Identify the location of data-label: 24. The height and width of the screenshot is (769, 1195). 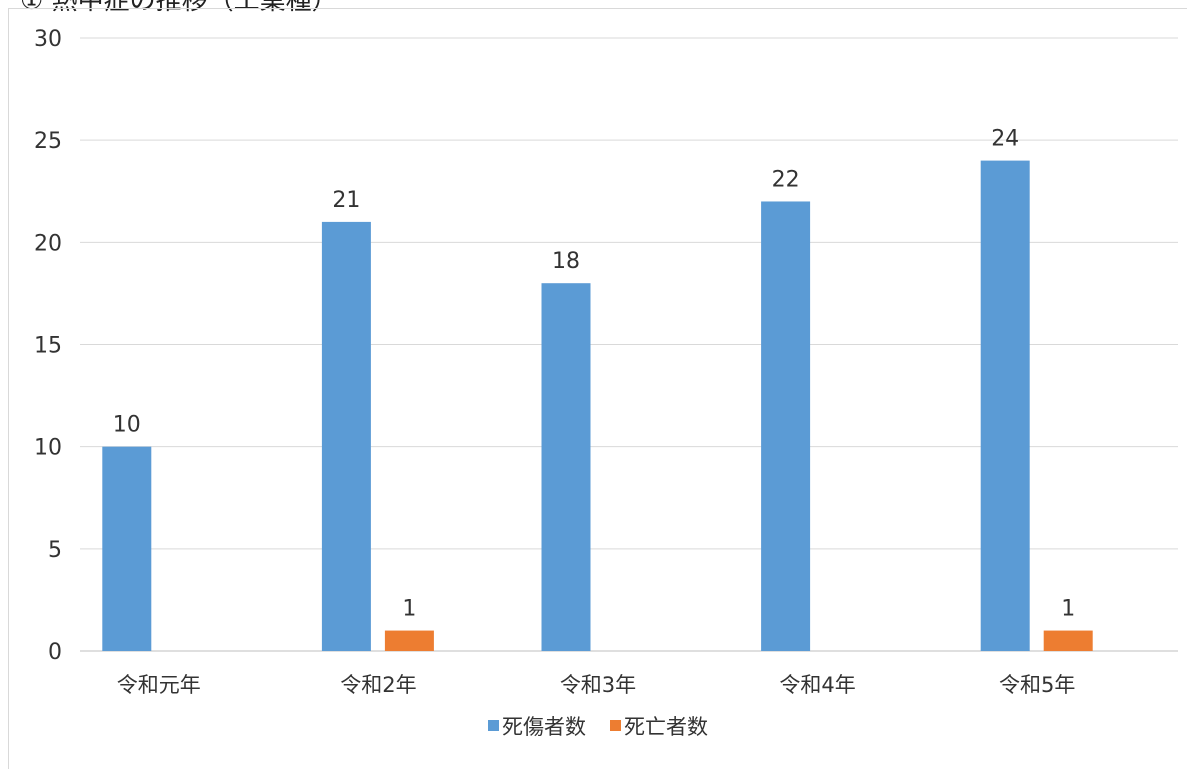
(1005, 139).